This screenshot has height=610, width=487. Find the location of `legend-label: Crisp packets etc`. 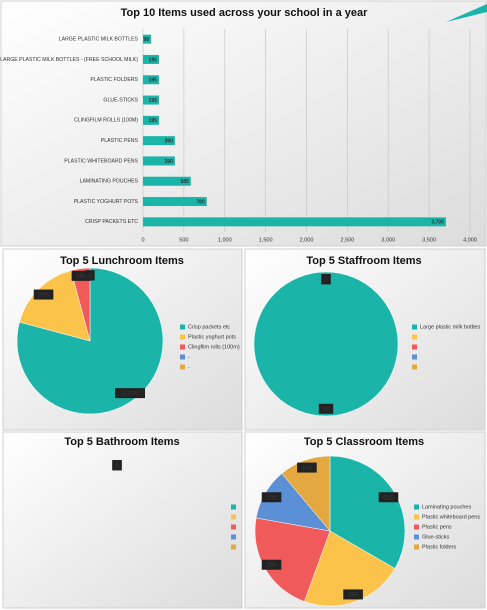

legend-label: Crisp packets etc is located at coordinates (209, 327).